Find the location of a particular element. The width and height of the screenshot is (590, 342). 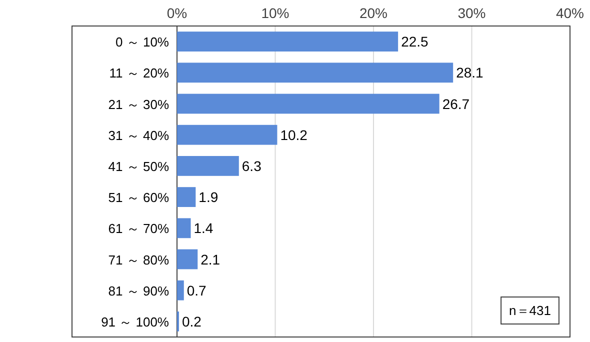

x-tick-label: 20% is located at coordinates (373, 13).